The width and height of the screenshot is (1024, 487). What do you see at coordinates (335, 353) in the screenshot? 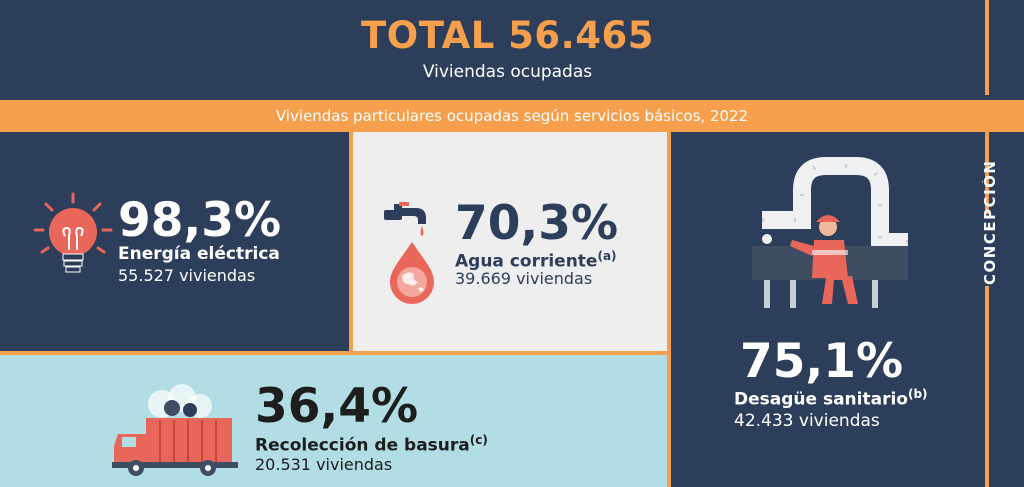
I see `divider-horizontal` at bounding box center [335, 353].